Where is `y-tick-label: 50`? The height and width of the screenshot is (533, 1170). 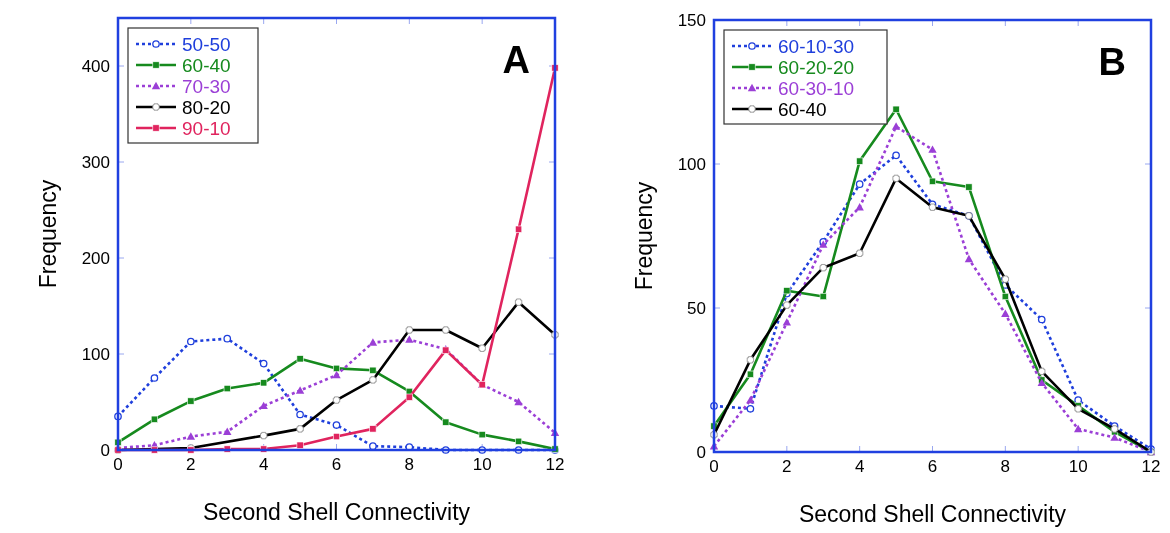
y-tick-label: 50 is located at coordinates (696, 308).